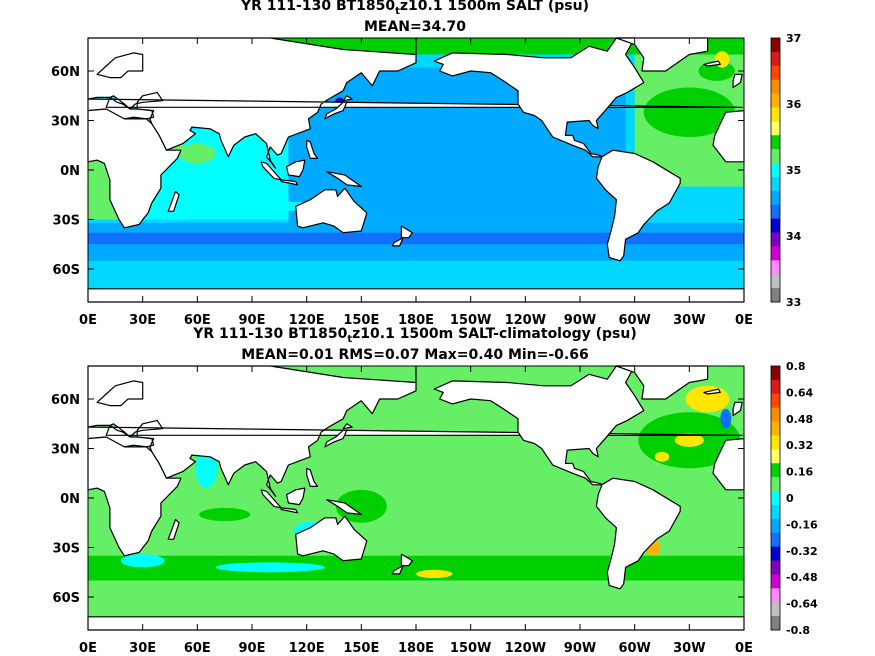 The width and height of the screenshot is (875, 656). Describe the element at coordinates (689, 440) in the screenshot. I see `subtropical-max` at that location.